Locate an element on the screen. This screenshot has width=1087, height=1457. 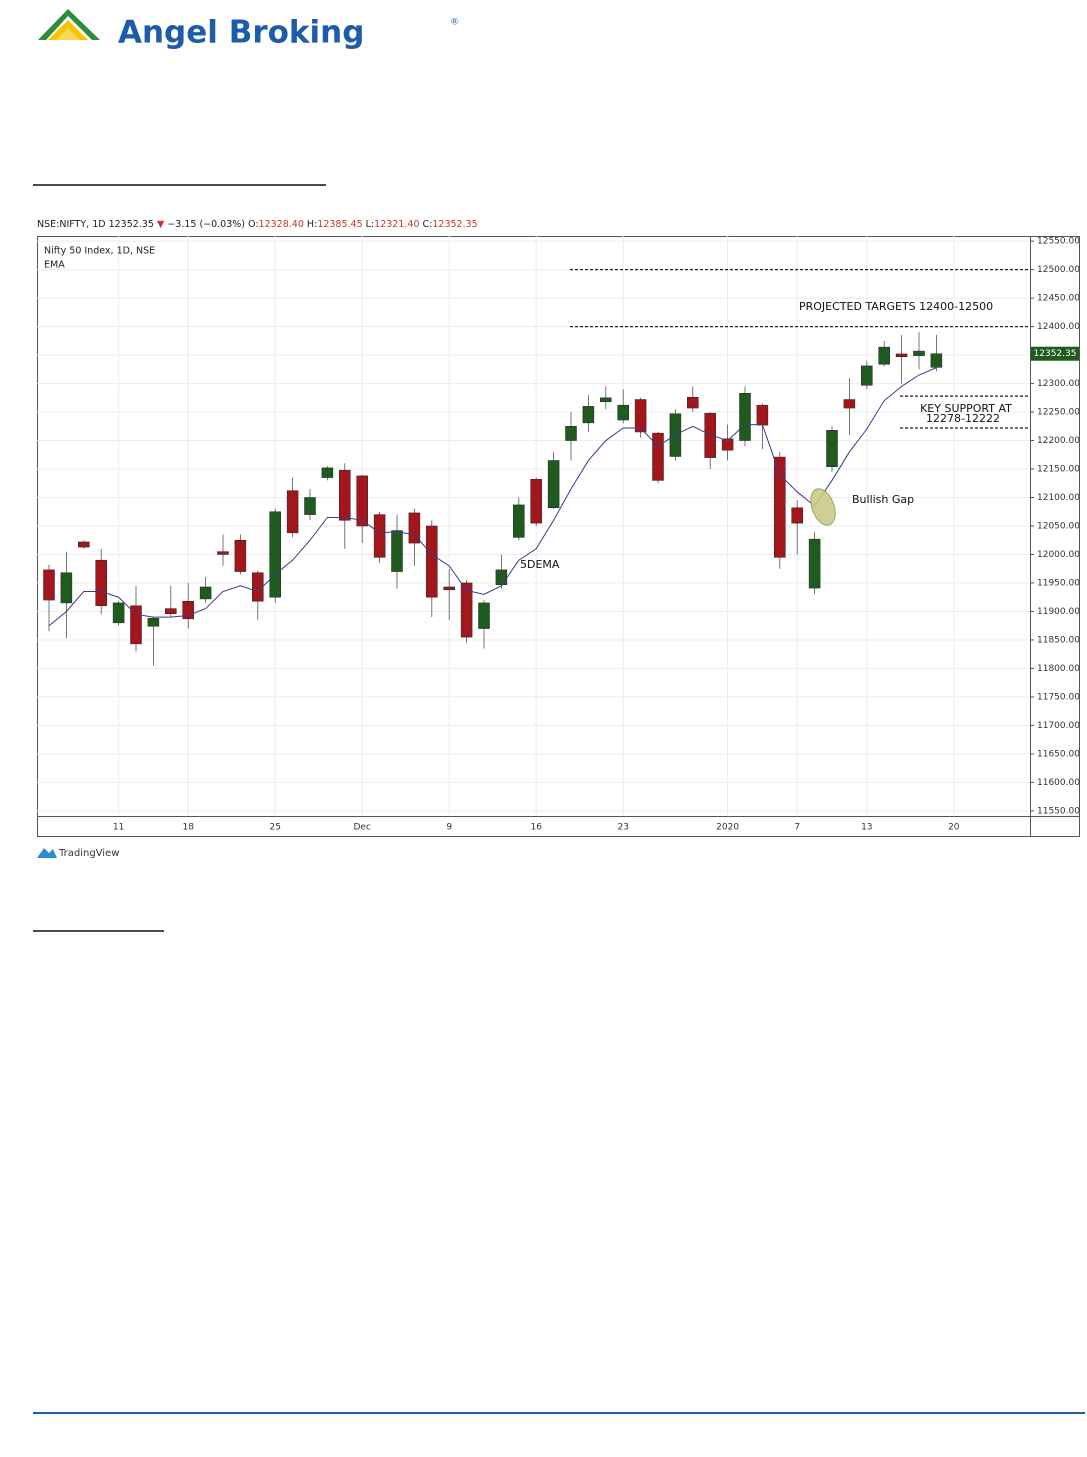
y-tick-label: 12100.00 is located at coordinates (1058, 498).